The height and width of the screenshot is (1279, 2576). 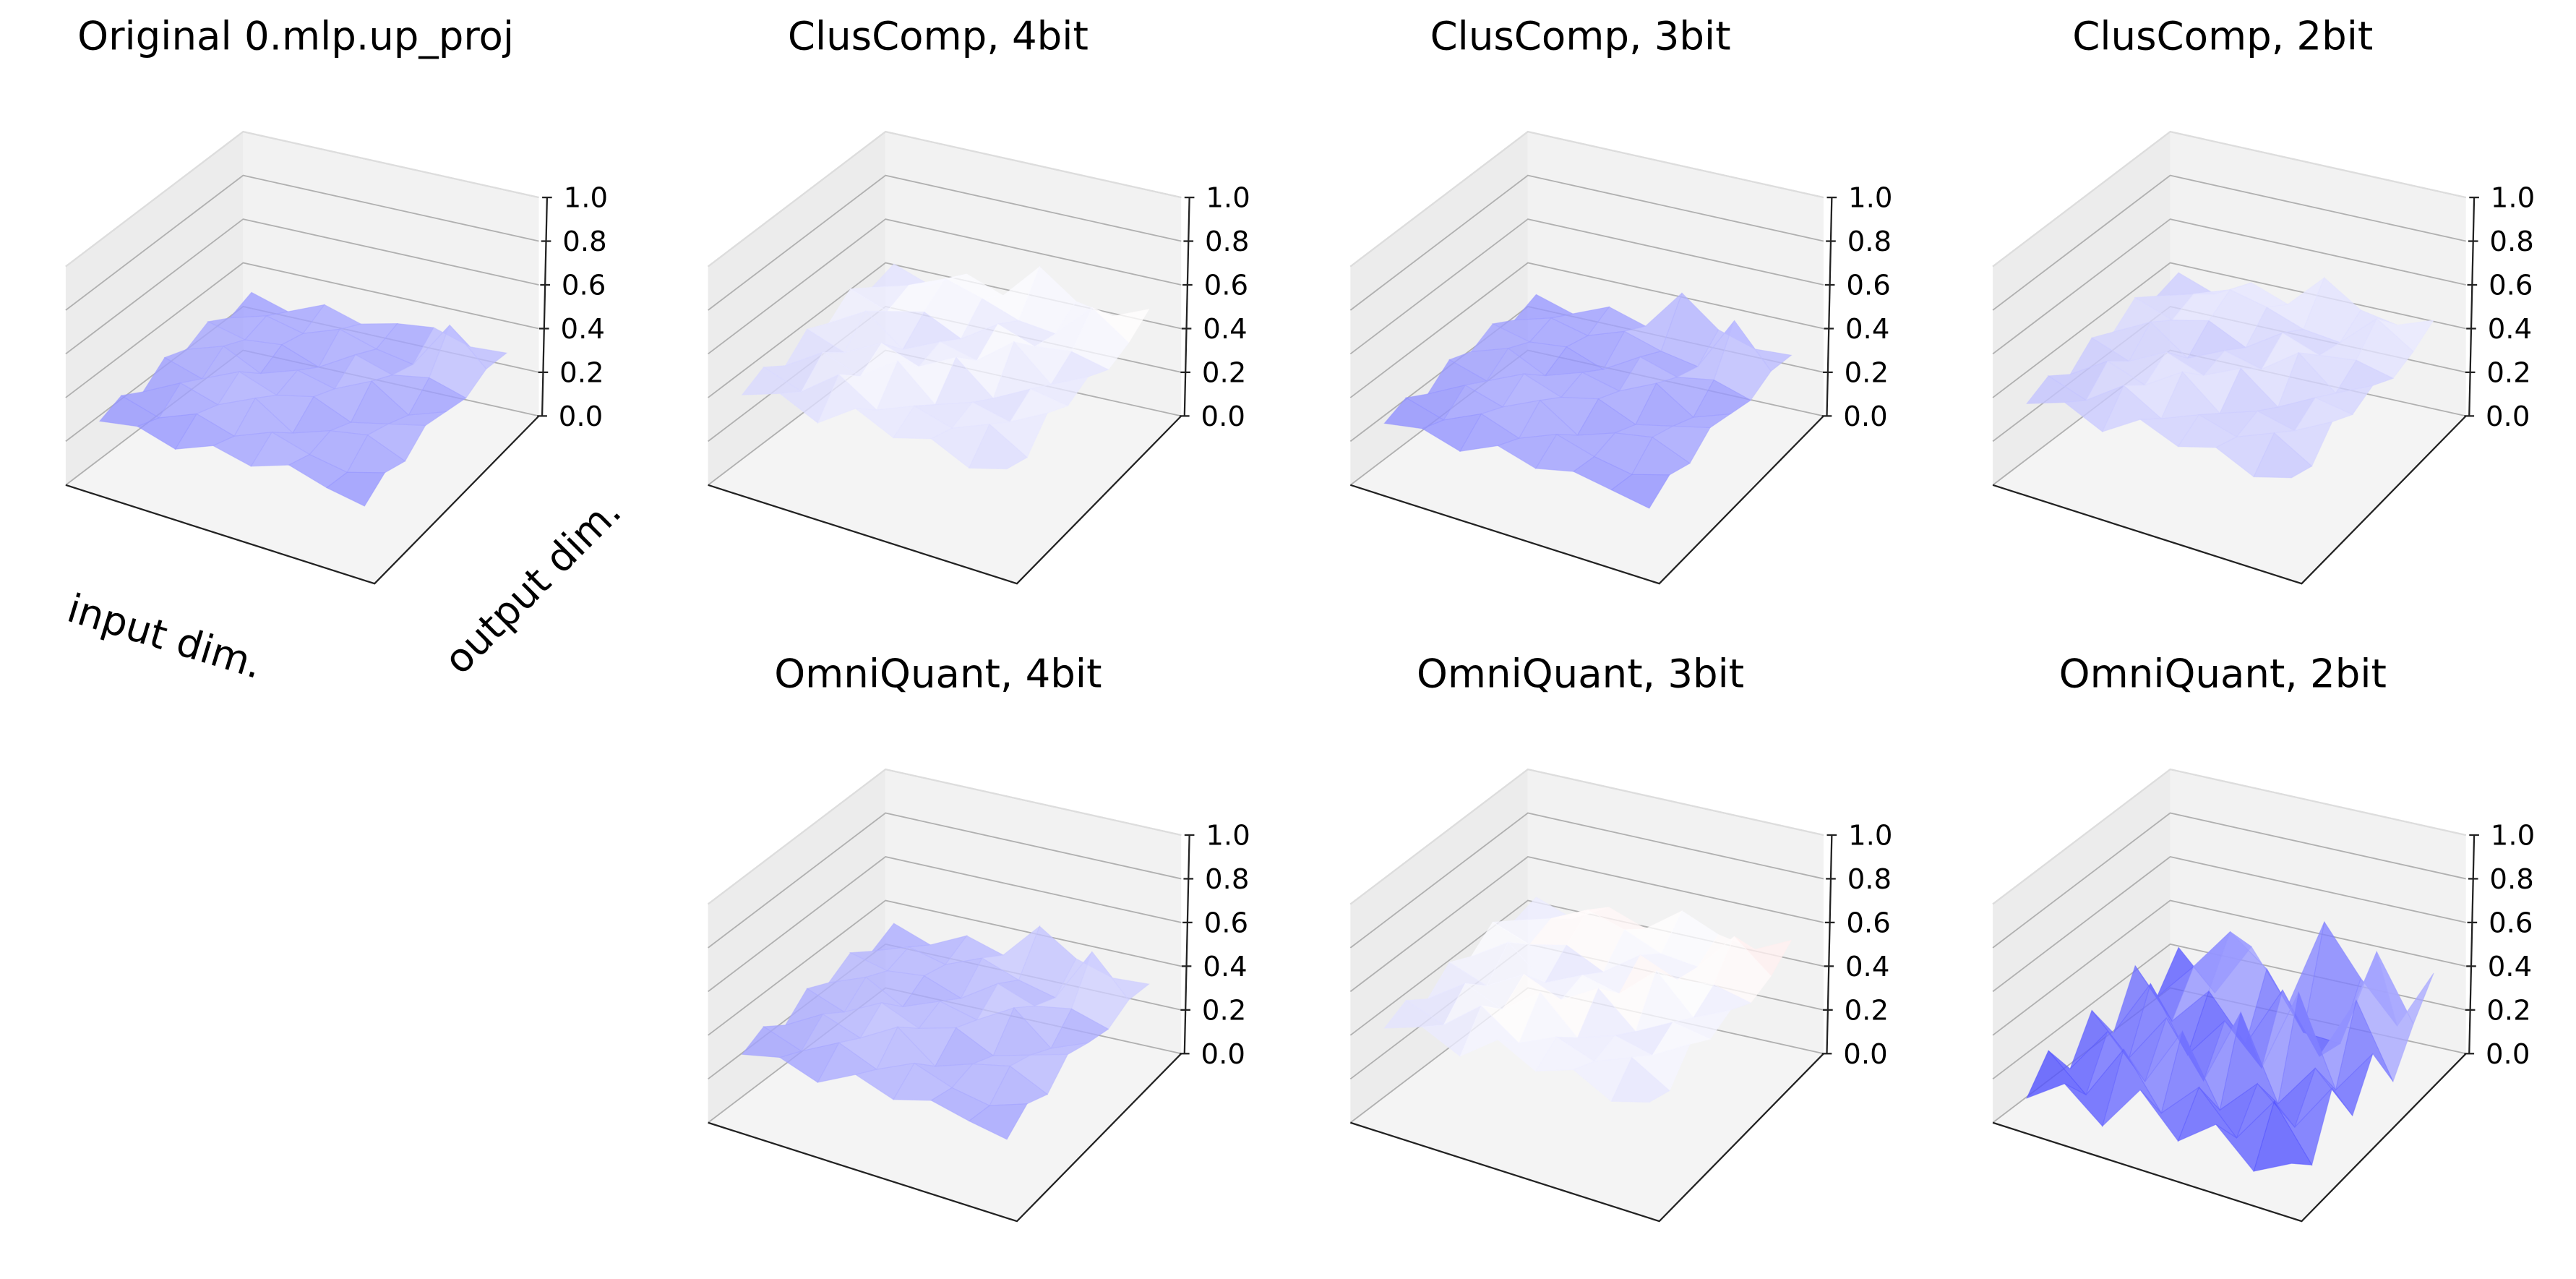 I want to click on subplot: 0.0 0.2 0.4 0.6 0.8 1.0 ClusComp, 4bit, so click(x=979, y=299).